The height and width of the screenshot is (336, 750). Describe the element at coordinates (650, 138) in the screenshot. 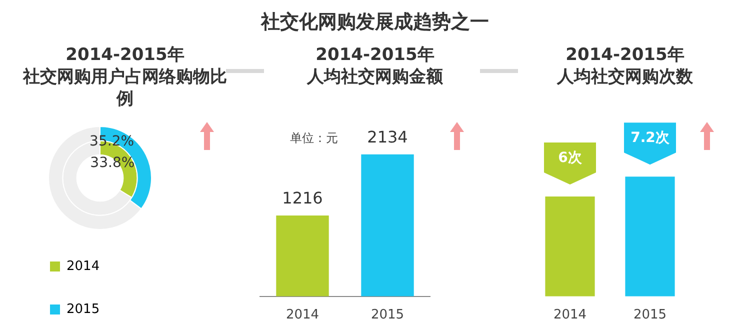

I see `data-label: 7.2次` at that location.